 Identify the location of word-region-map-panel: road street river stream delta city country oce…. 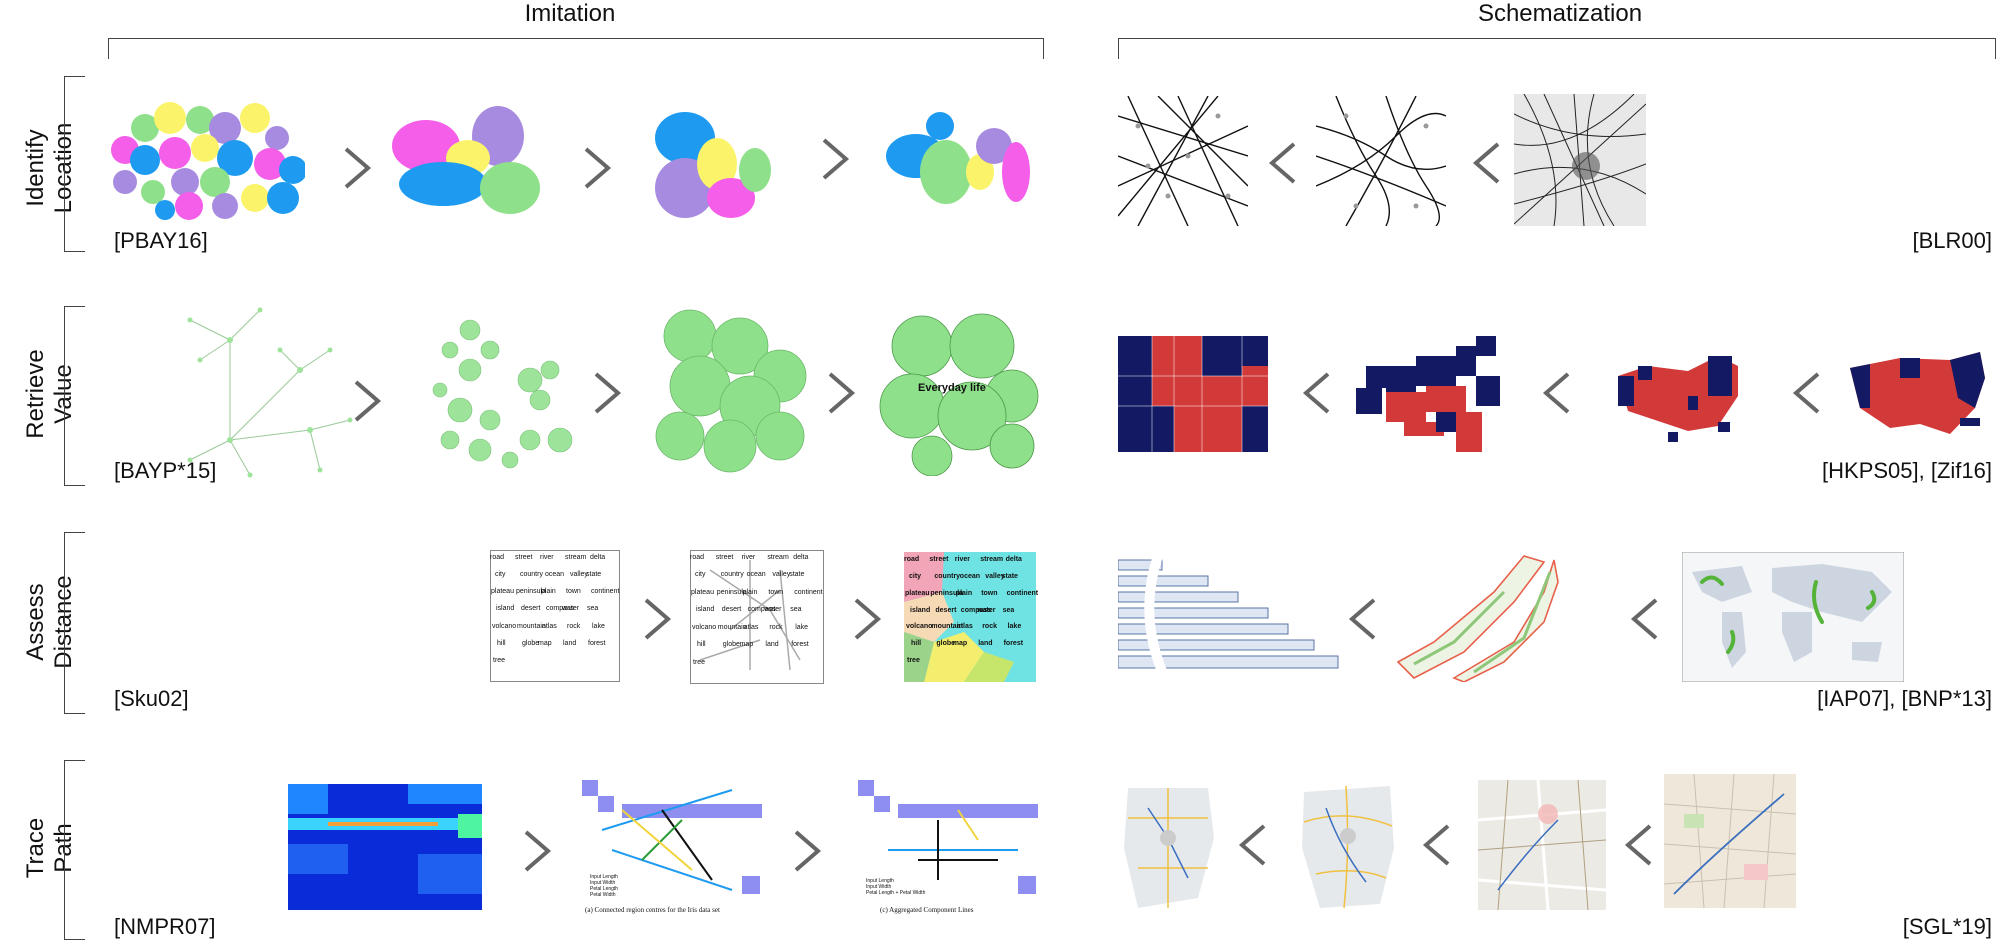
(971, 617).